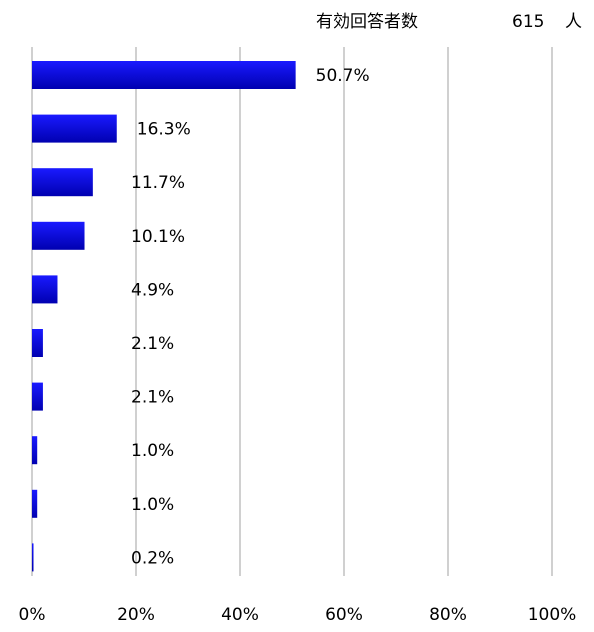 The width and height of the screenshot is (594, 632). What do you see at coordinates (136, 615) in the screenshot?
I see `x-tick-label-20: 20%` at bounding box center [136, 615].